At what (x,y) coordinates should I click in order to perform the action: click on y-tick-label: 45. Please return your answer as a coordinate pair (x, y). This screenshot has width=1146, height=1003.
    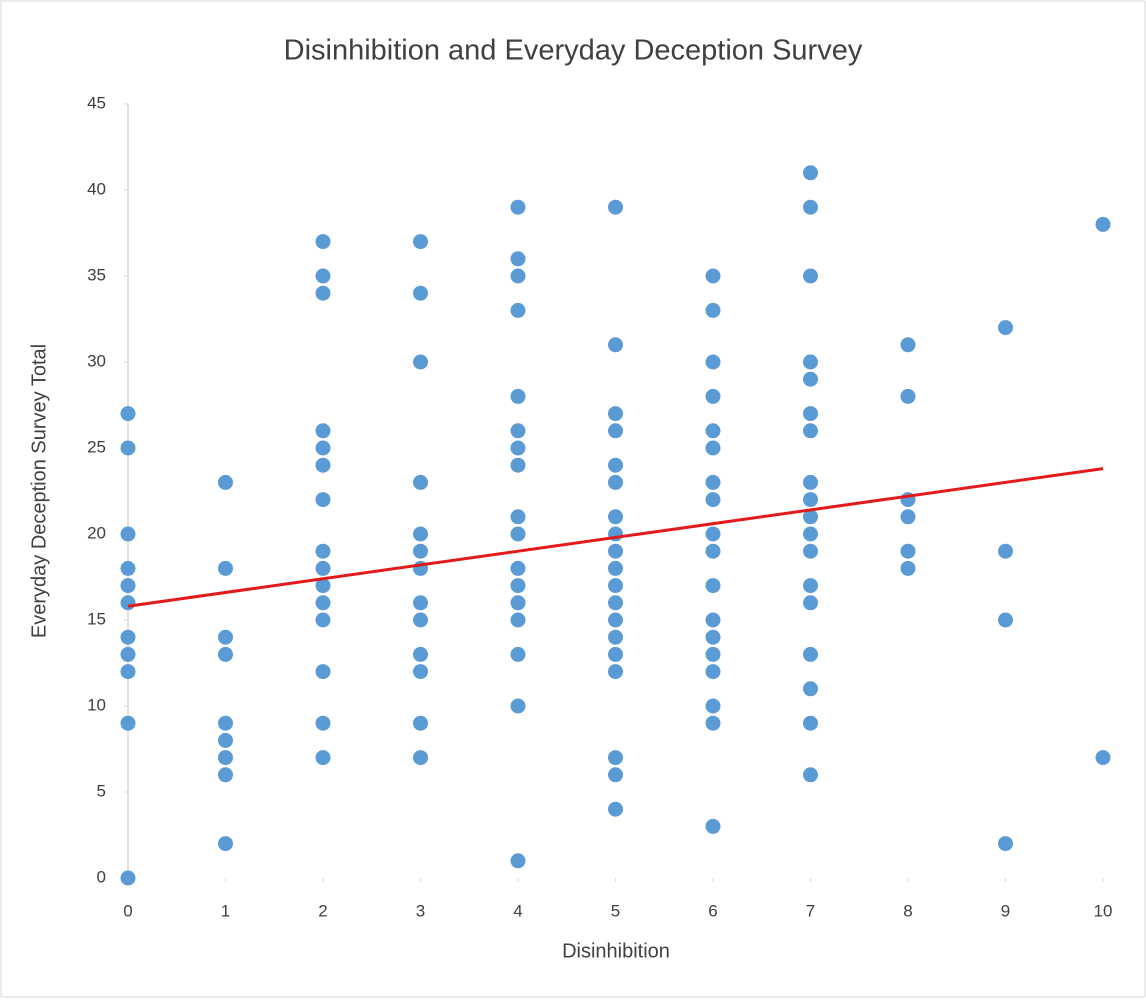
    Looking at the image, I should click on (96, 102).